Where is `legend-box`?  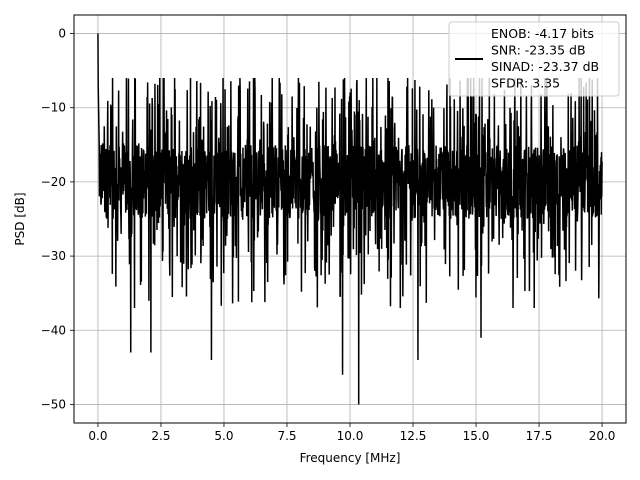 legend-box is located at coordinates (534, 59).